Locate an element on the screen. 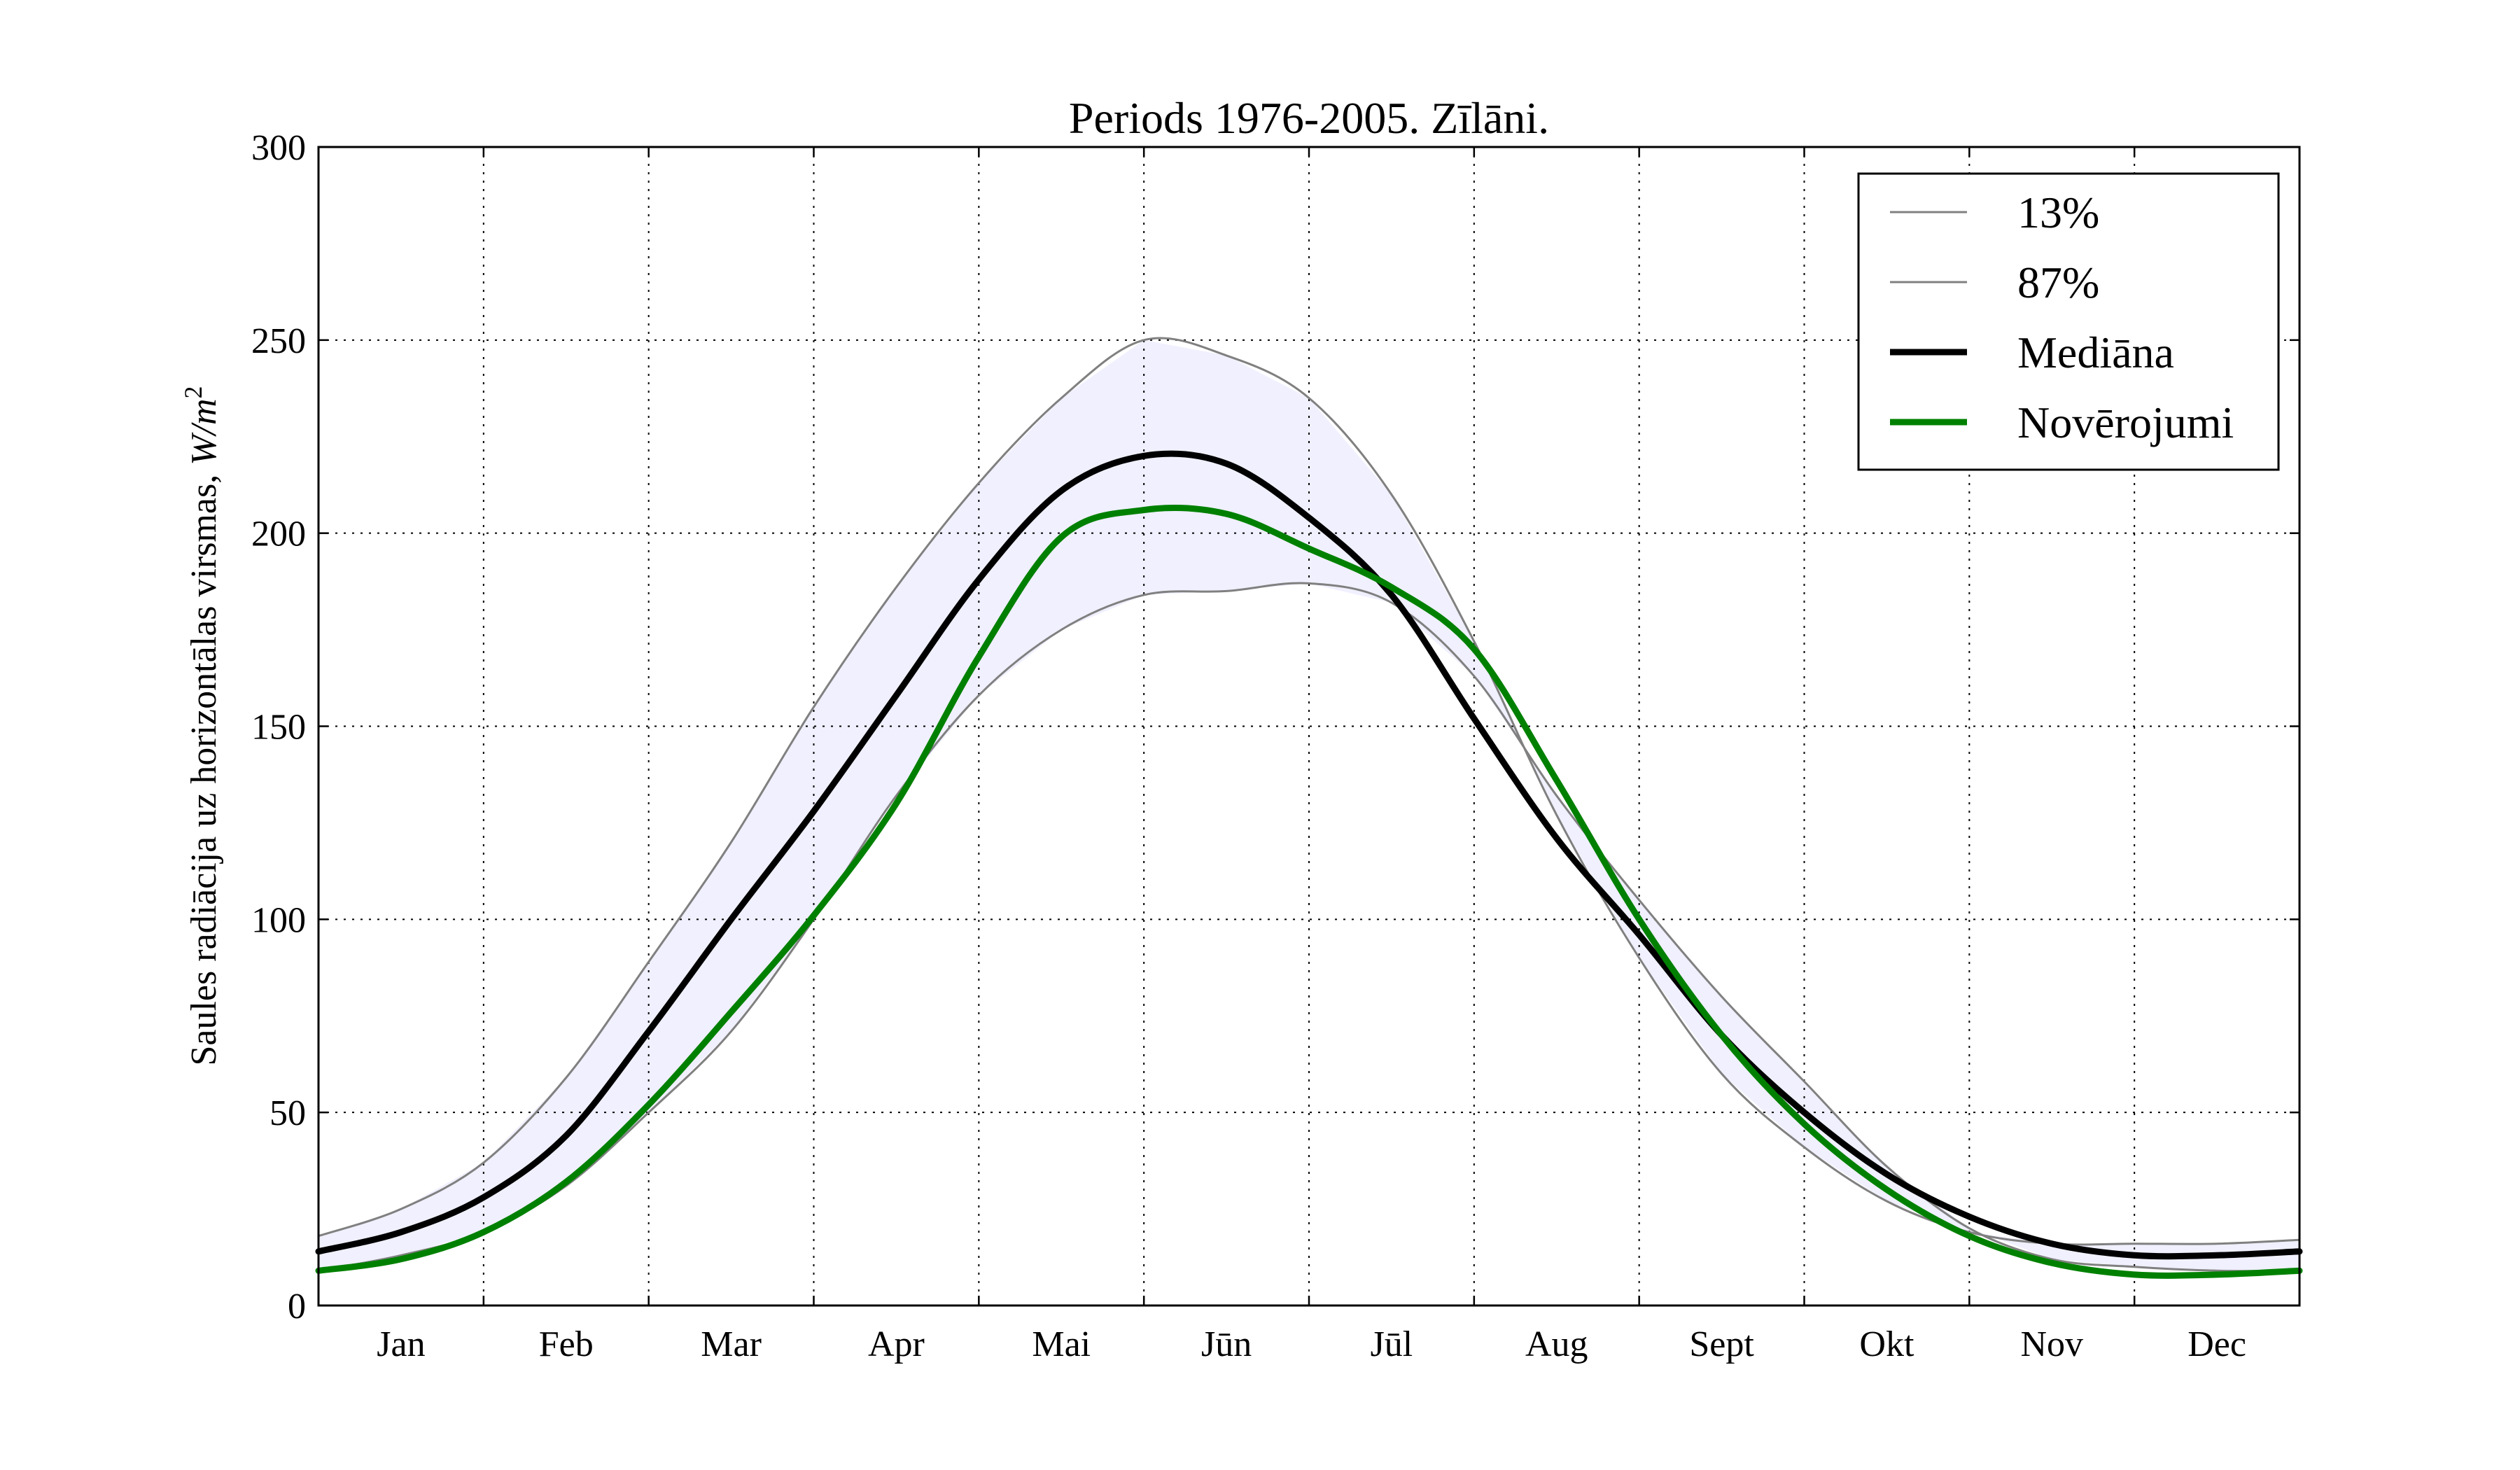  legend: 13% 87% Mediāna Novērojumi is located at coordinates (2068, 321).